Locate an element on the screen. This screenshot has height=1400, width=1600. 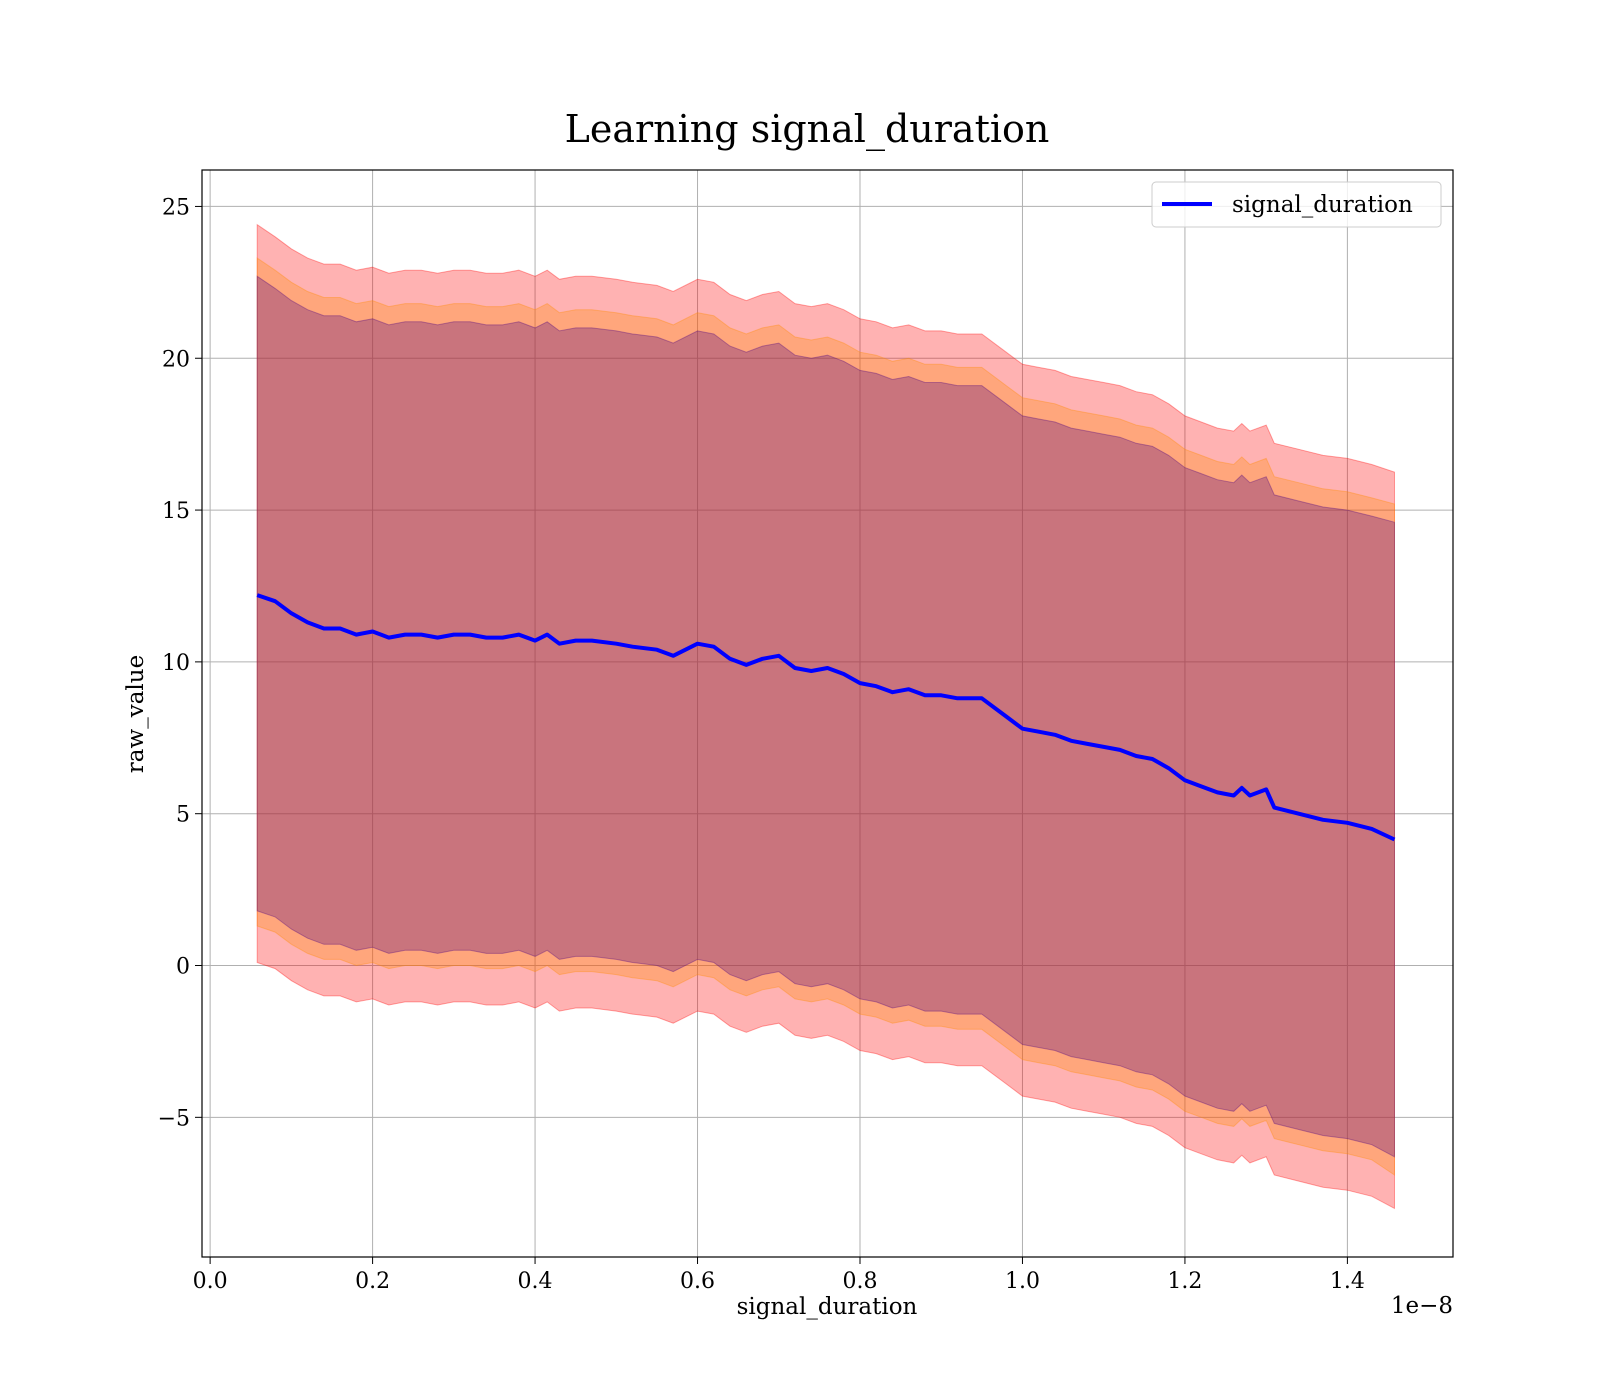
x-axis-label: signal_duration is located at coordinates (827, 1307).